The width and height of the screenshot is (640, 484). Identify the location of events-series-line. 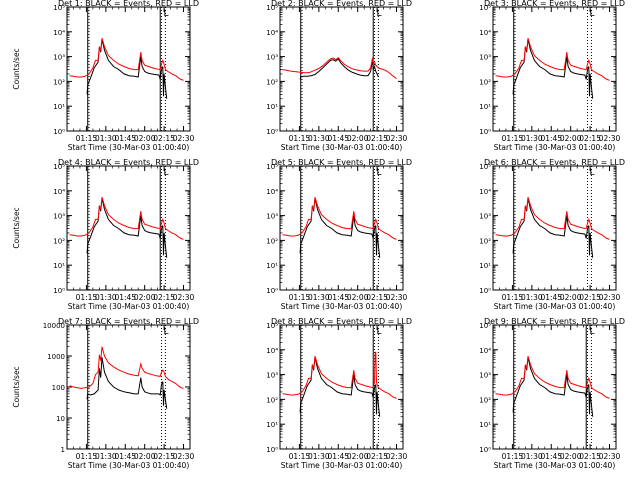
(339, 69).